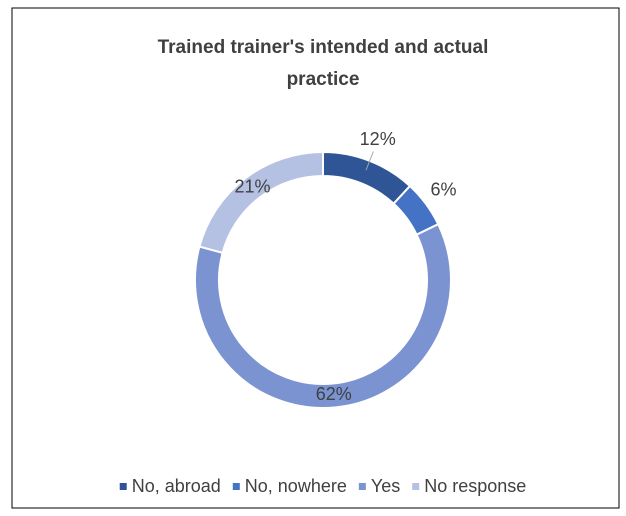  Describe the element at coordinates (369, 161) in the screenshot. I see `leader-line` at that location.